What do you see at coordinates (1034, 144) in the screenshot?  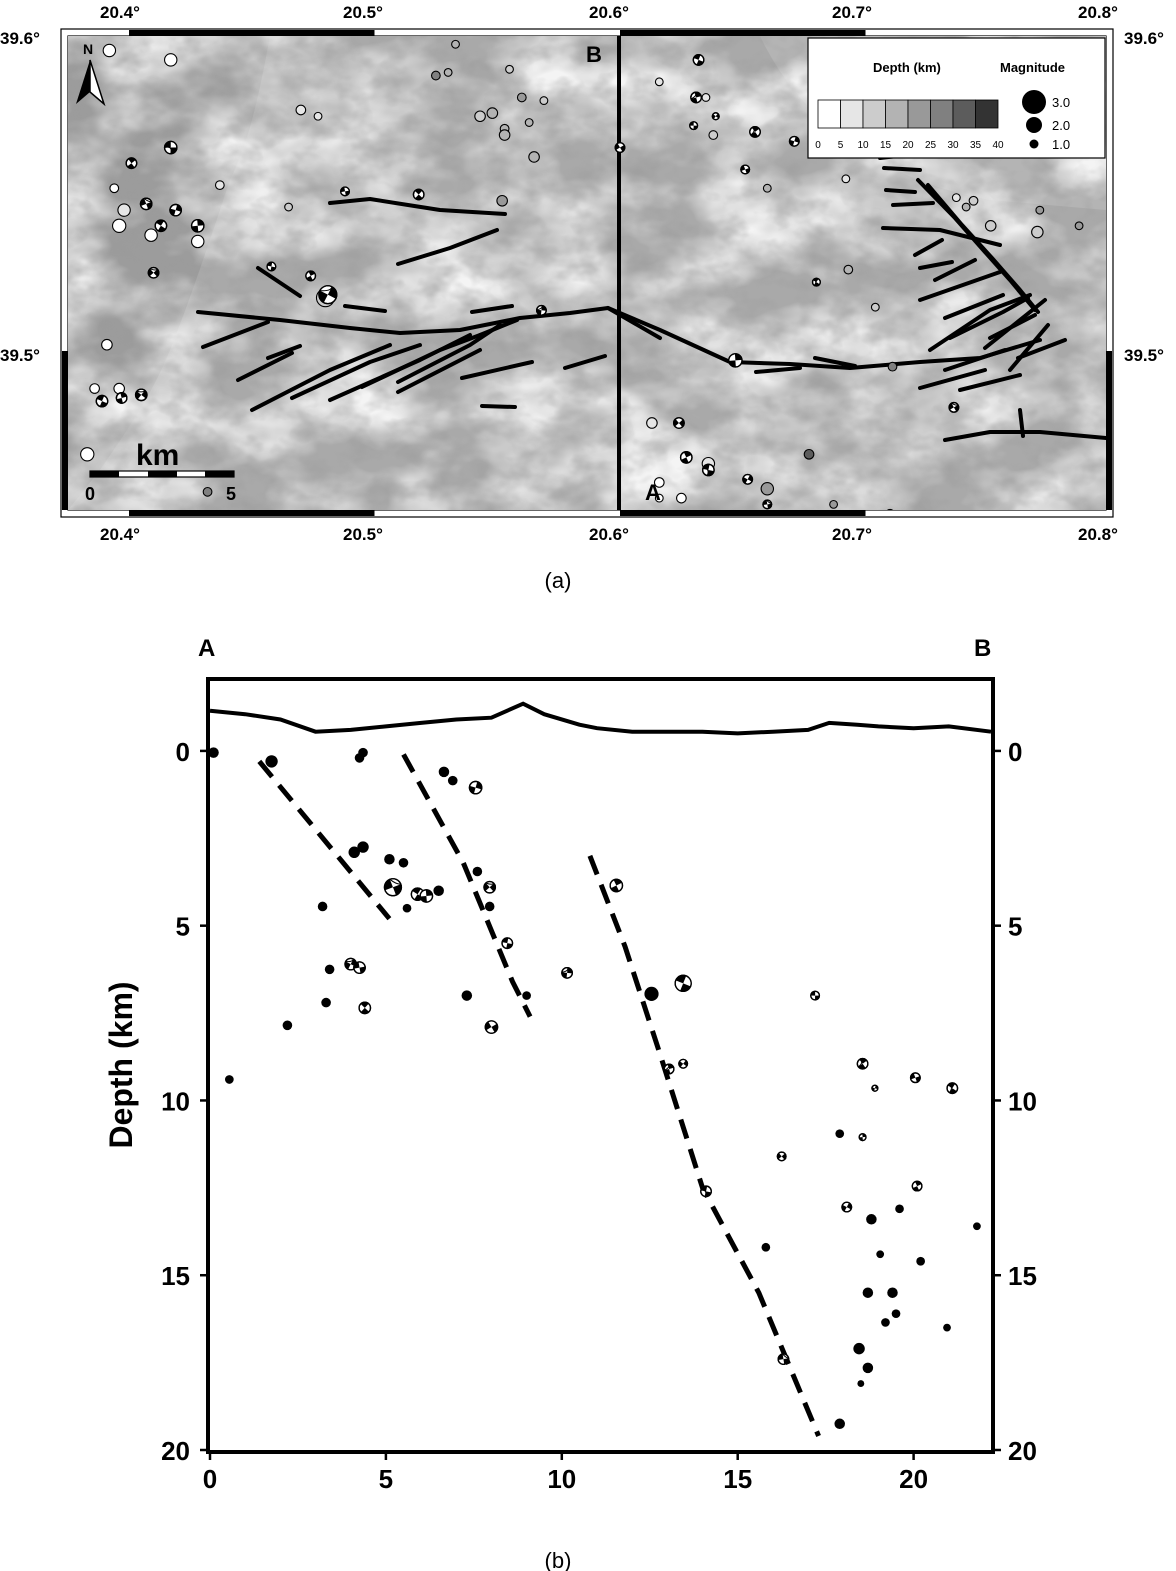 I see `legend-magnitude-1-symbol` at bounding box center [1034, 144].